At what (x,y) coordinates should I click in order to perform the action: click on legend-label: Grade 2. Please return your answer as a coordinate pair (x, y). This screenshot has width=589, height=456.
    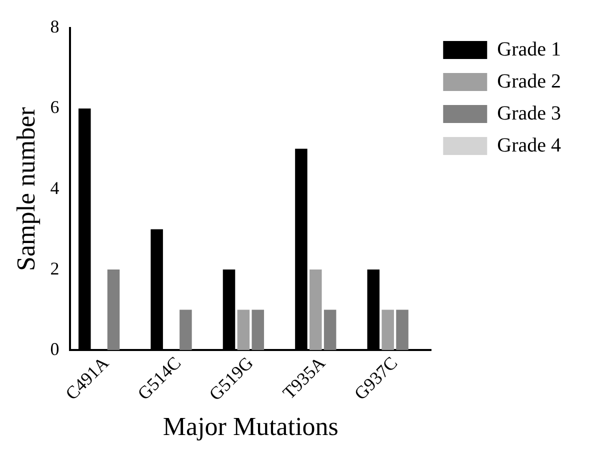
    Looking at the image, I should click on (529, 81).